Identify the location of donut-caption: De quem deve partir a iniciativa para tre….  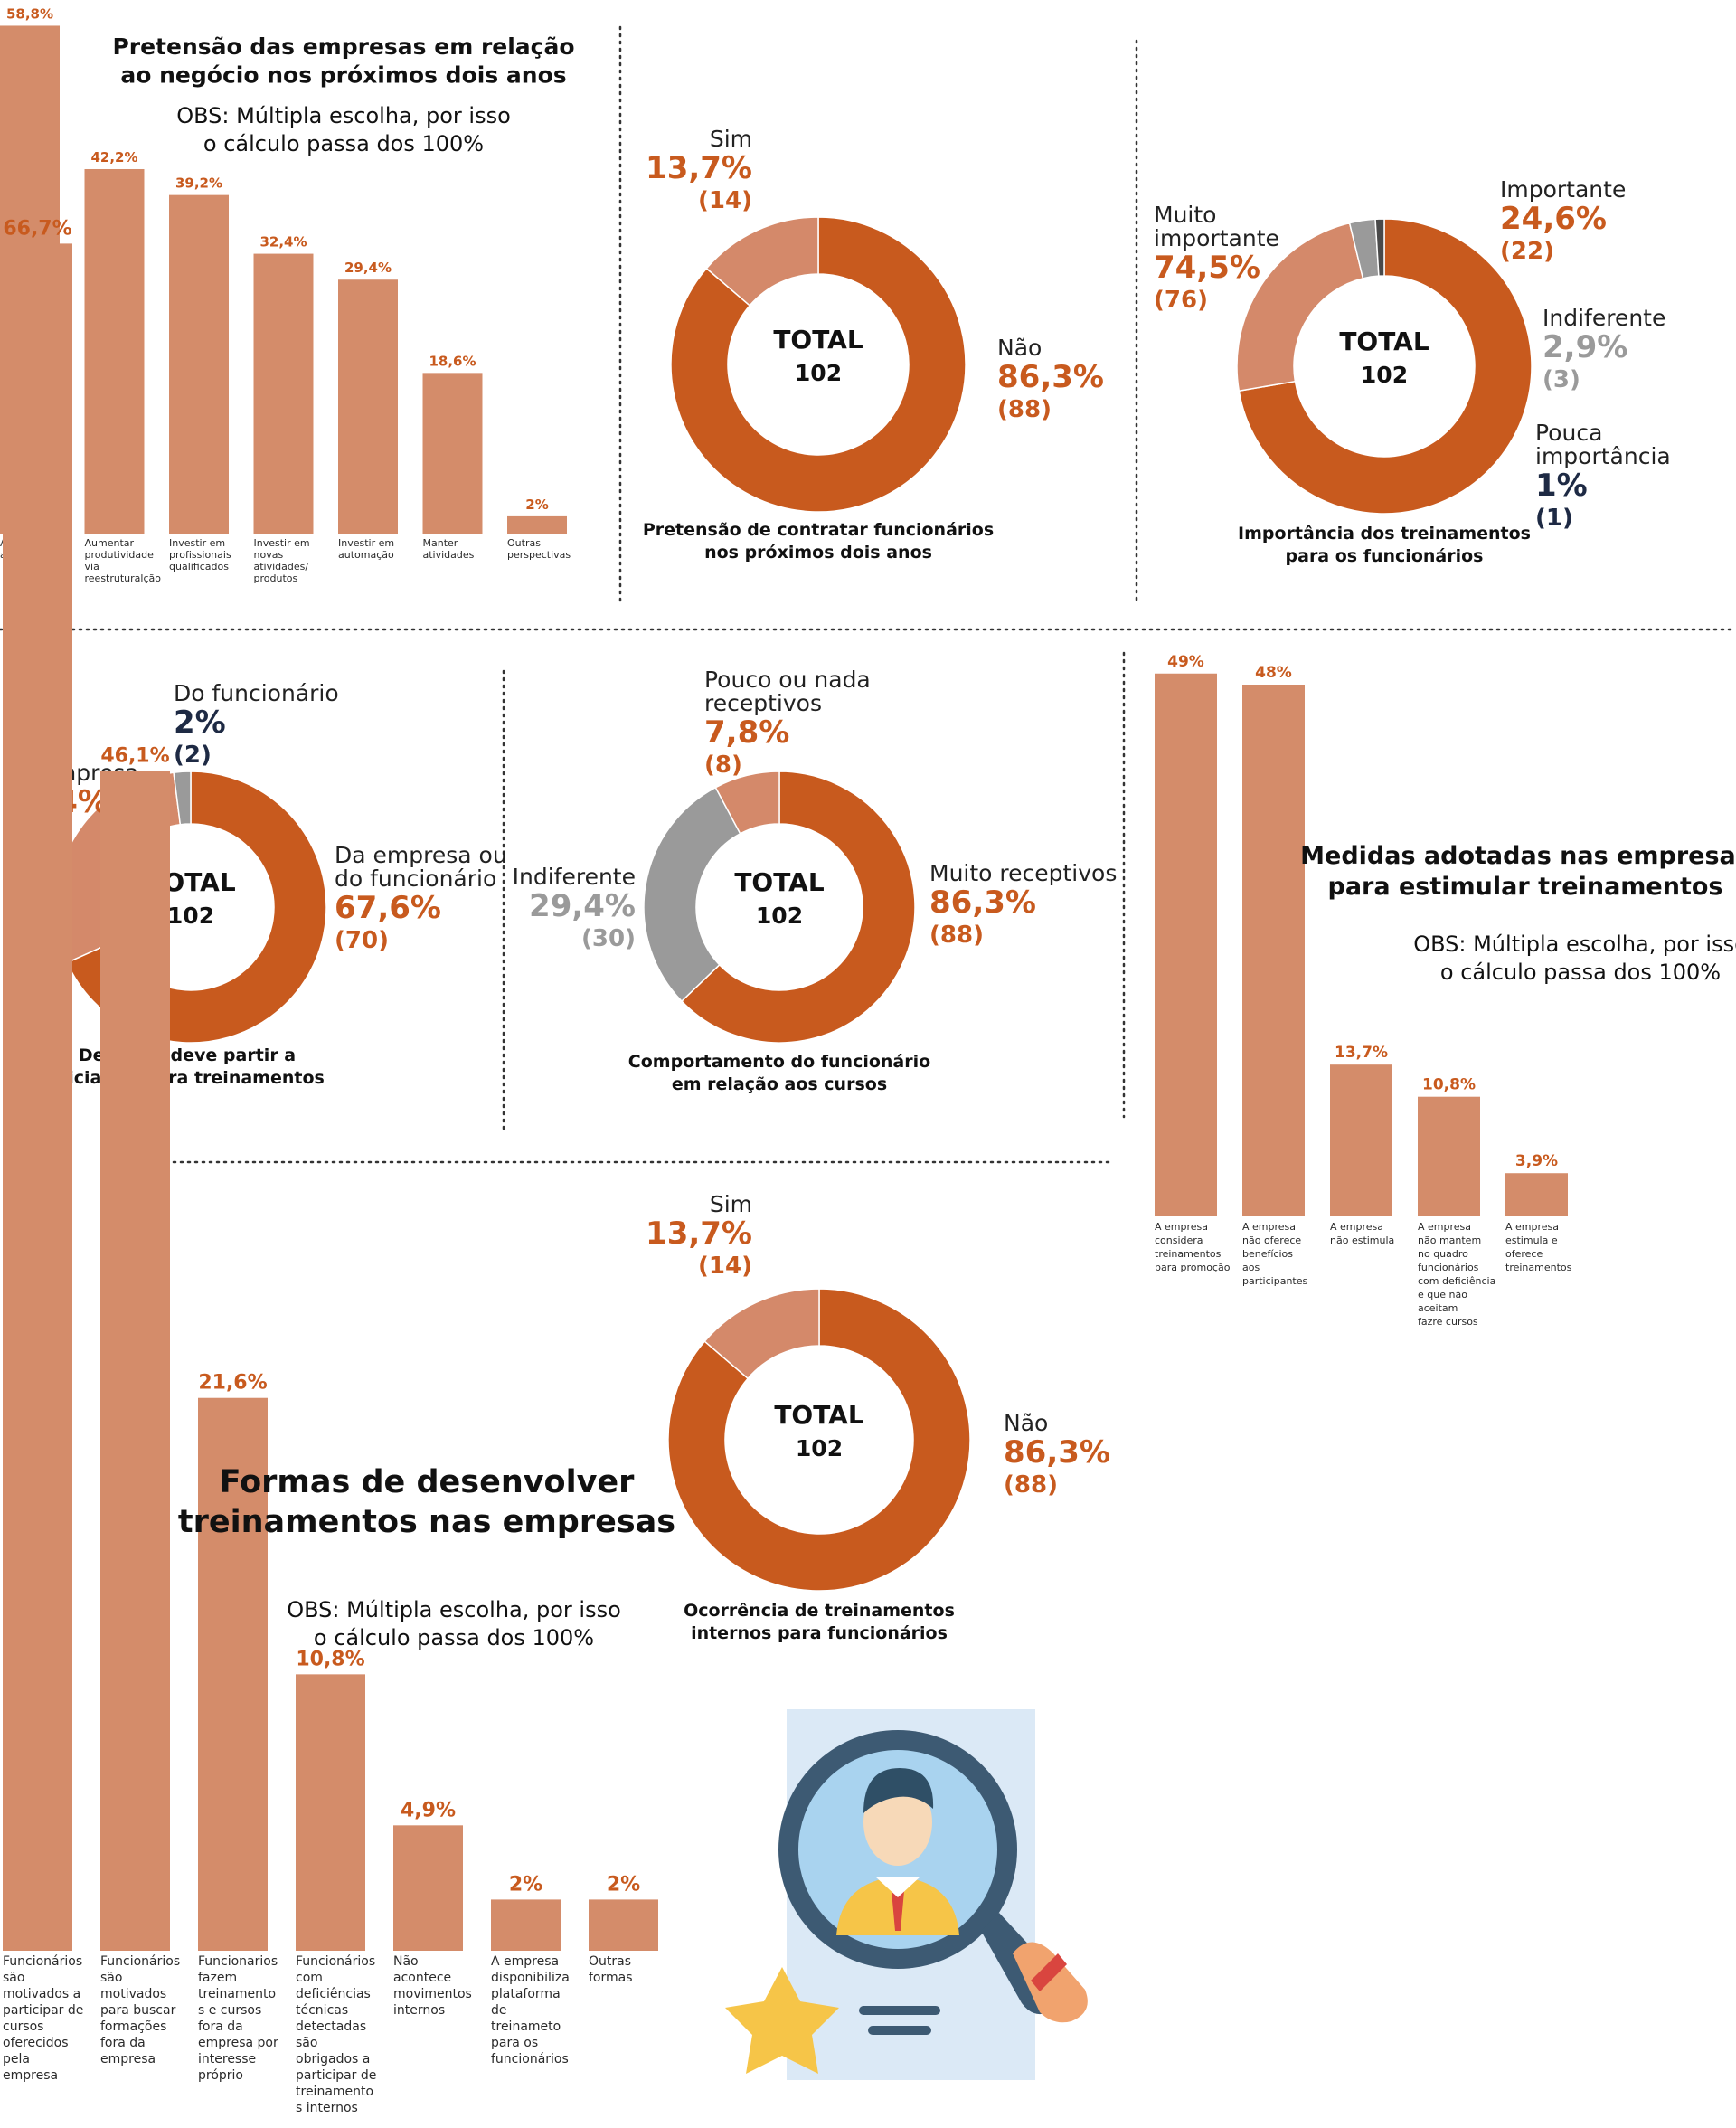
(188, 1066).